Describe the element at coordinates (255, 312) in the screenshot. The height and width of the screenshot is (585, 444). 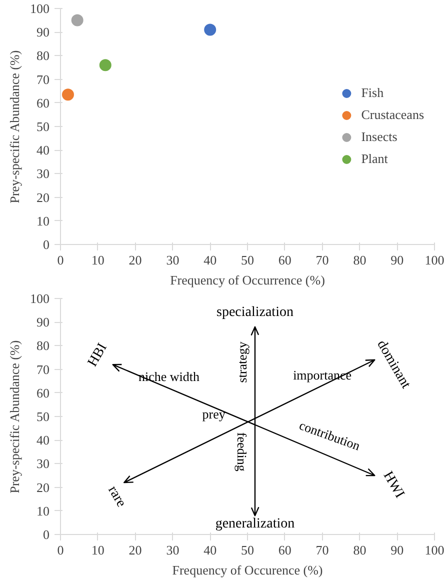
I see `annotation: specialization` at that location.